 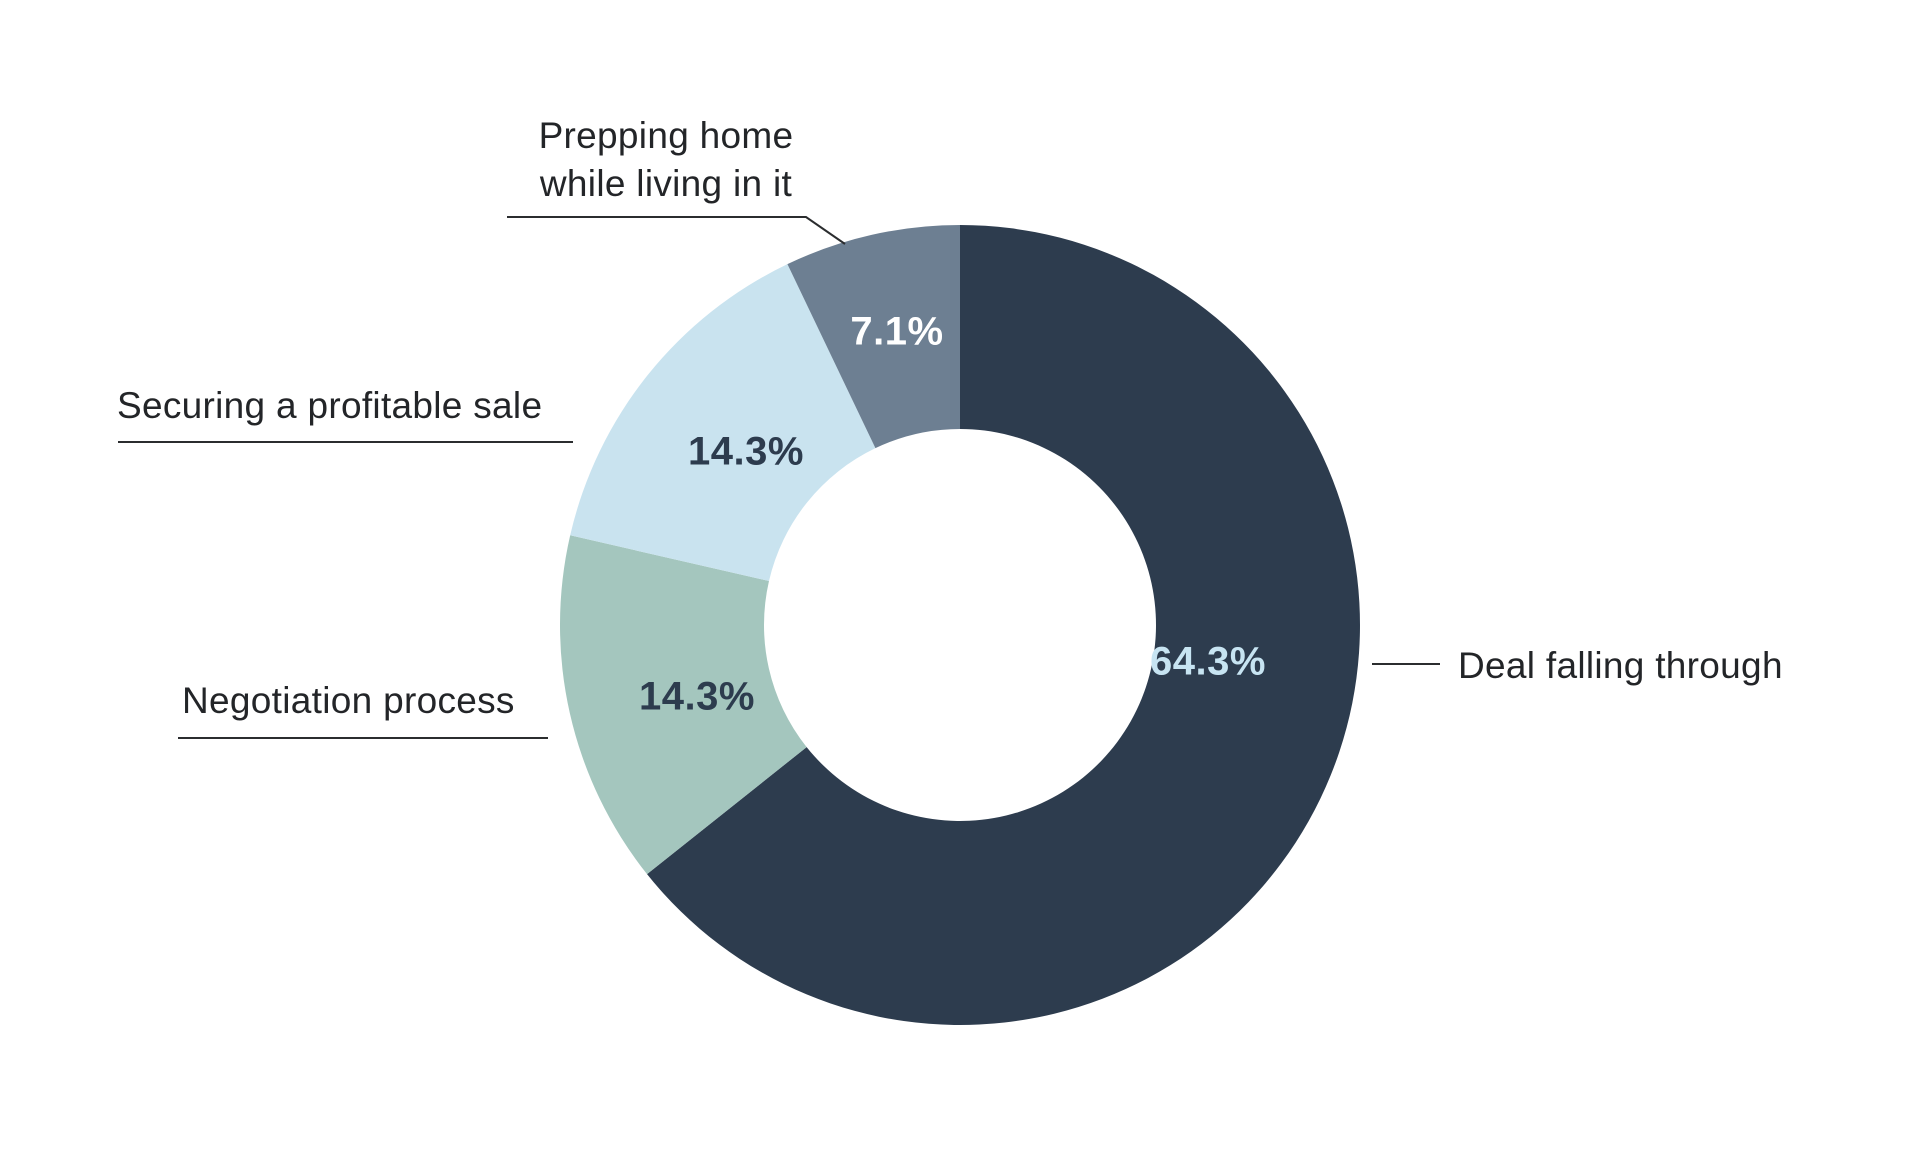 What do you see at coordinates (676, 230) in the screenshot?
I see `callout-line-prepping-home` at bounding box center [676, 230].